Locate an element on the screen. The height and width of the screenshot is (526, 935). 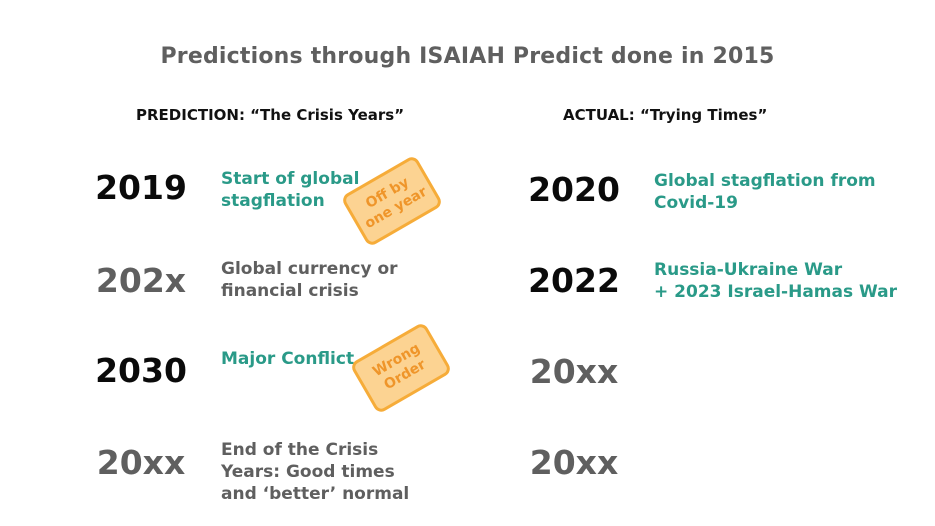
prediction-description: Major Conflict is located at coordinates (287, 359).